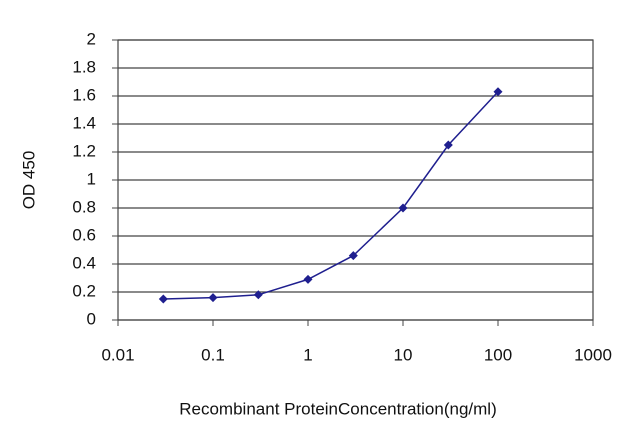 This screenshot has height=427, width=640. What do you see at coordinates (593, 354) in the screenshot?
I see `x-tick-label: 1000` at bounding box center [593, 354].